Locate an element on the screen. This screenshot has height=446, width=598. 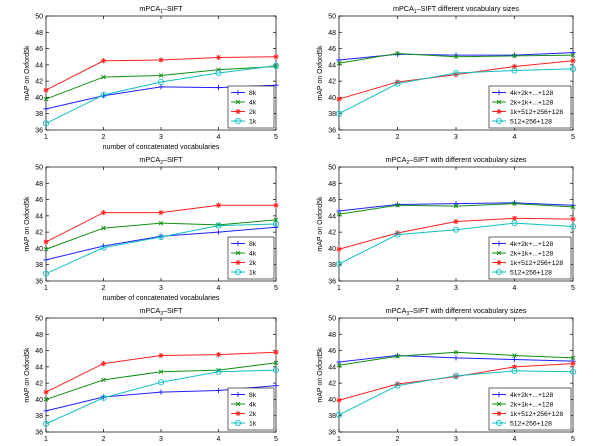
chart-title-suffix: –SIFT with different vocabulary sizes is located at coordinates (468, 310).